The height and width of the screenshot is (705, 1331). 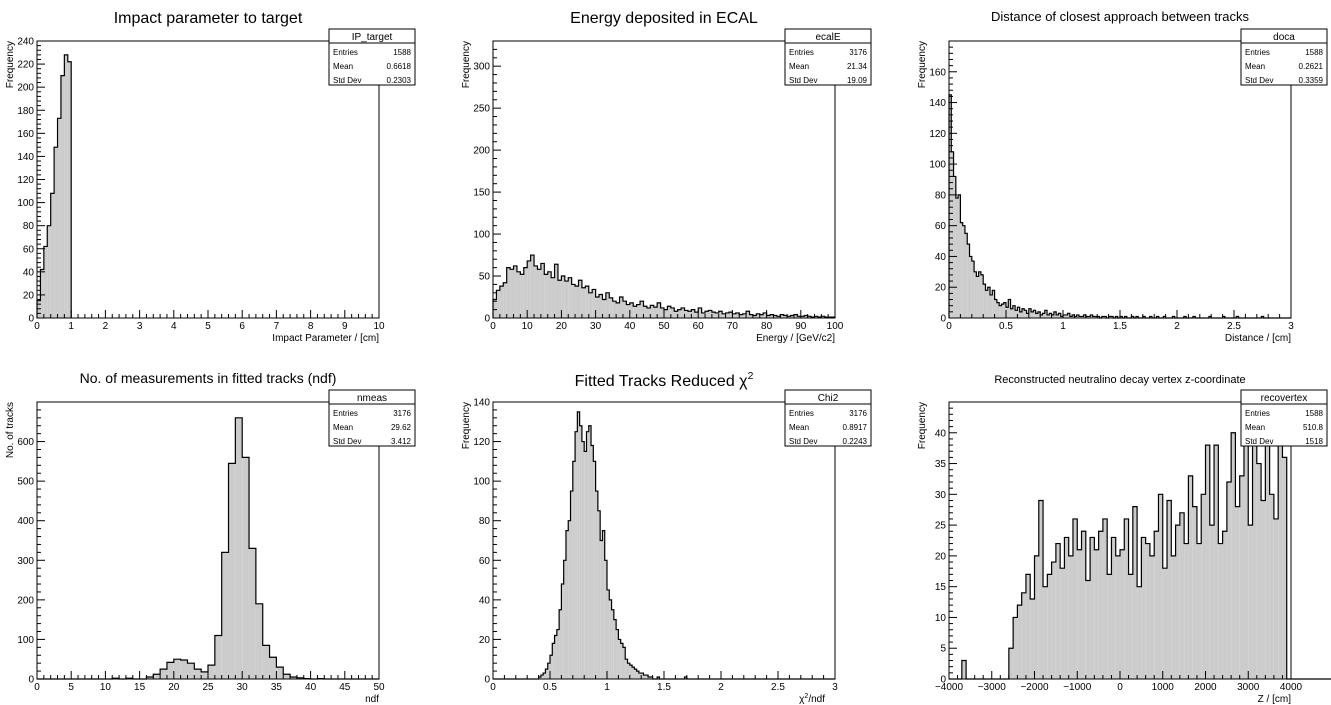 I want to click on y-tick-label: 5, so click(x=943, y=649).